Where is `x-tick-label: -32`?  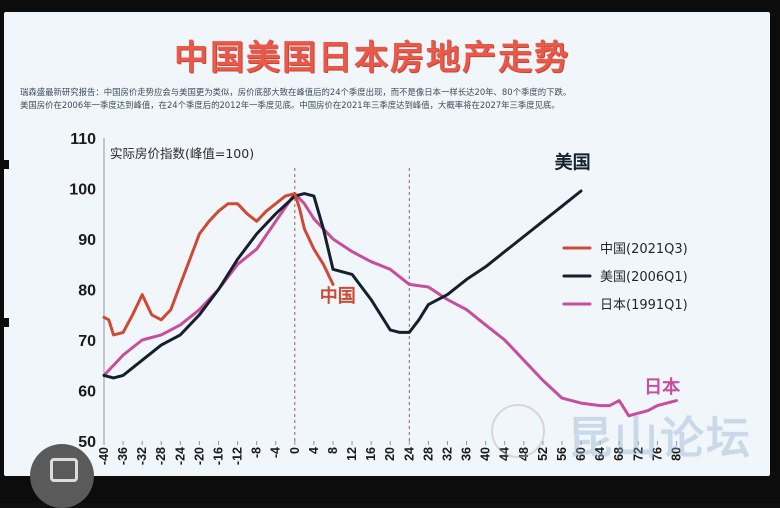
x-tick-label: -32 is located at coordinates (142, 456).